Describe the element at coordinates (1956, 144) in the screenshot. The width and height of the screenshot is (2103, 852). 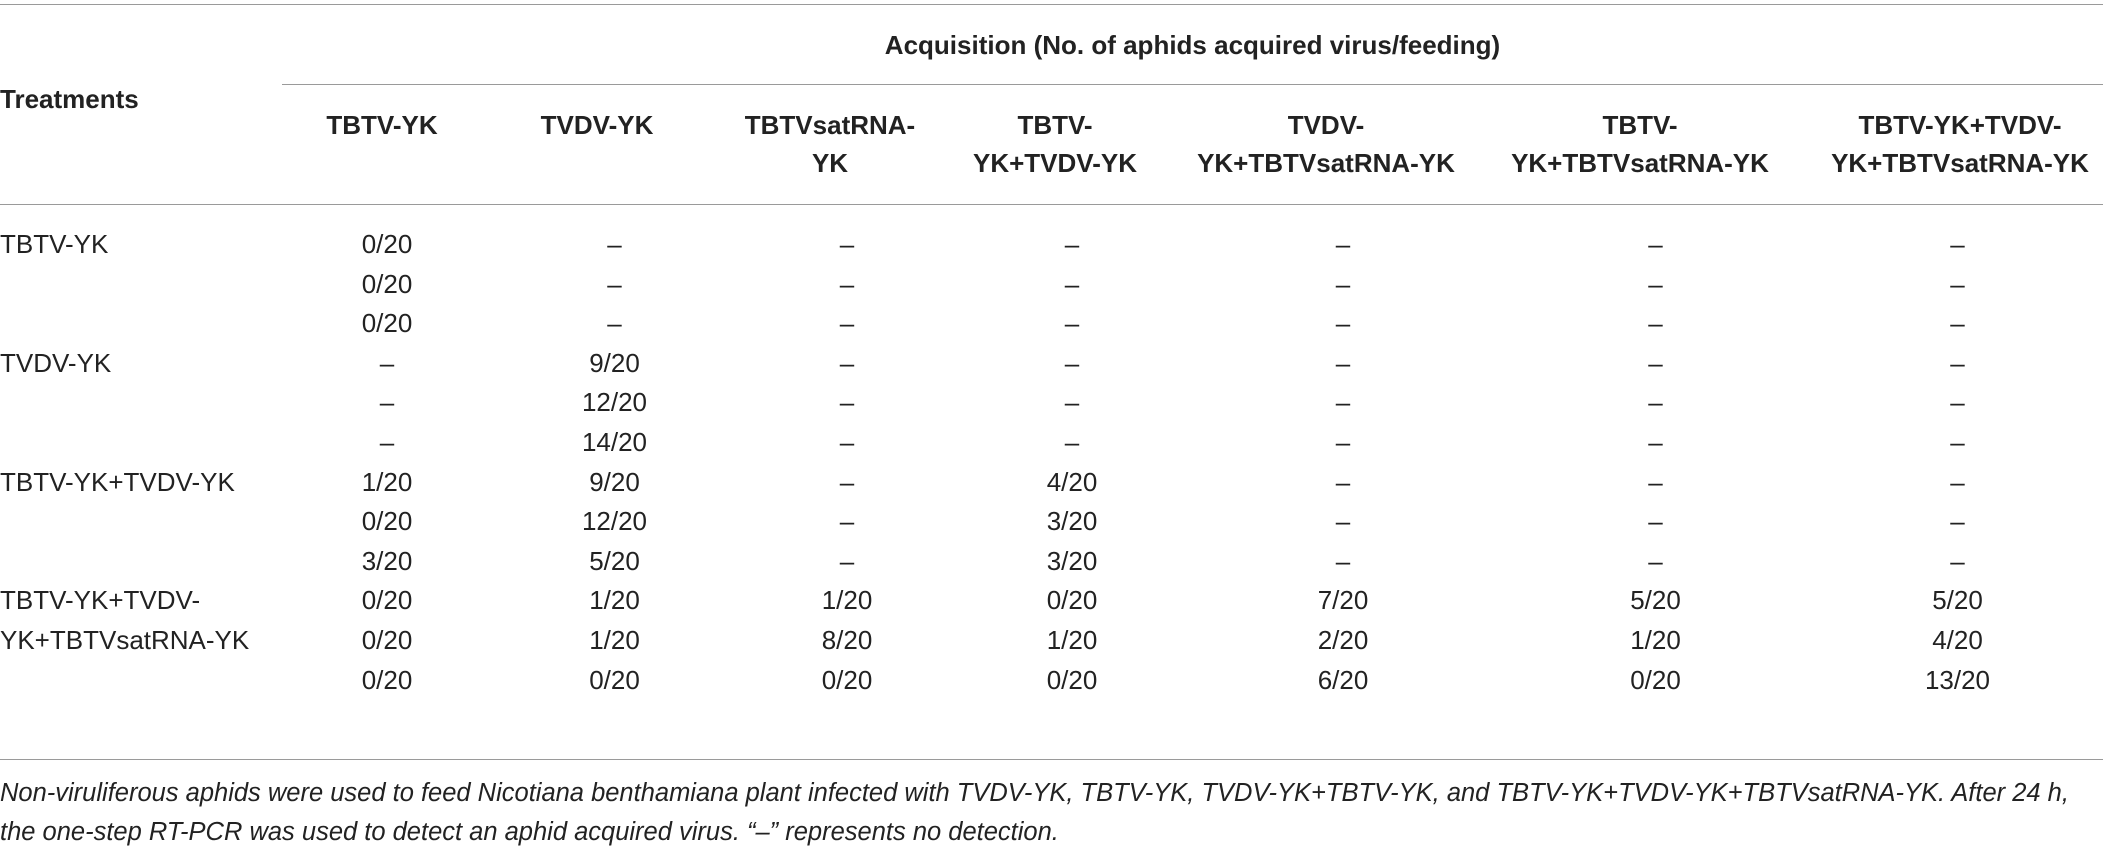
I see `column-header: TBTV-YK+TVDV- YK+TBTVsatRNA-YK` at that location.